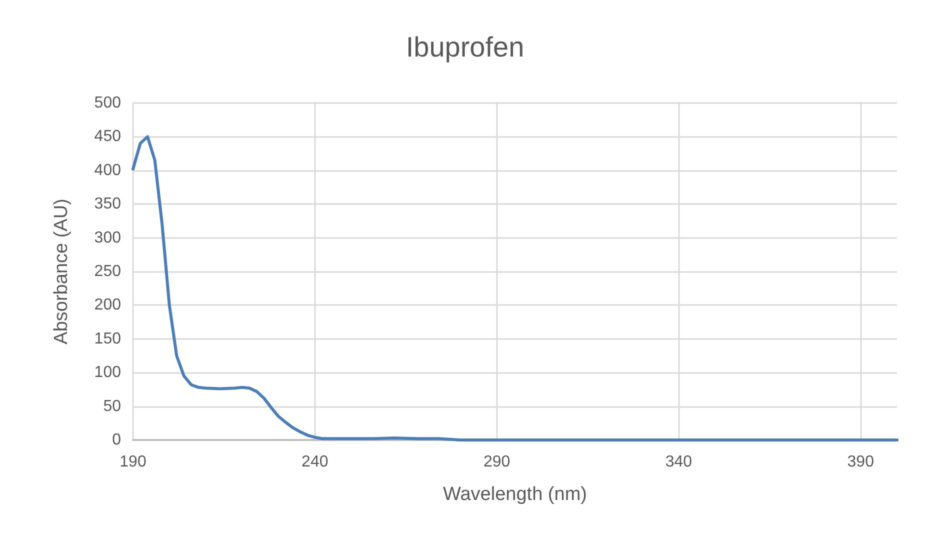 The image size is (930, 546). Describe the element at coordinates (315, 462) in the screenshot. I see `x-tick-label: 240` at that location.